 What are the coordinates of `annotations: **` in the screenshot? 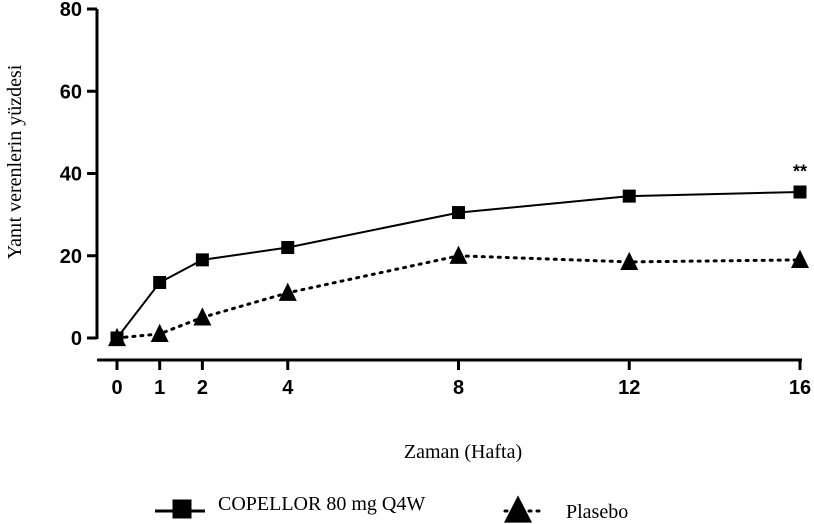 It's located at (800, 171).